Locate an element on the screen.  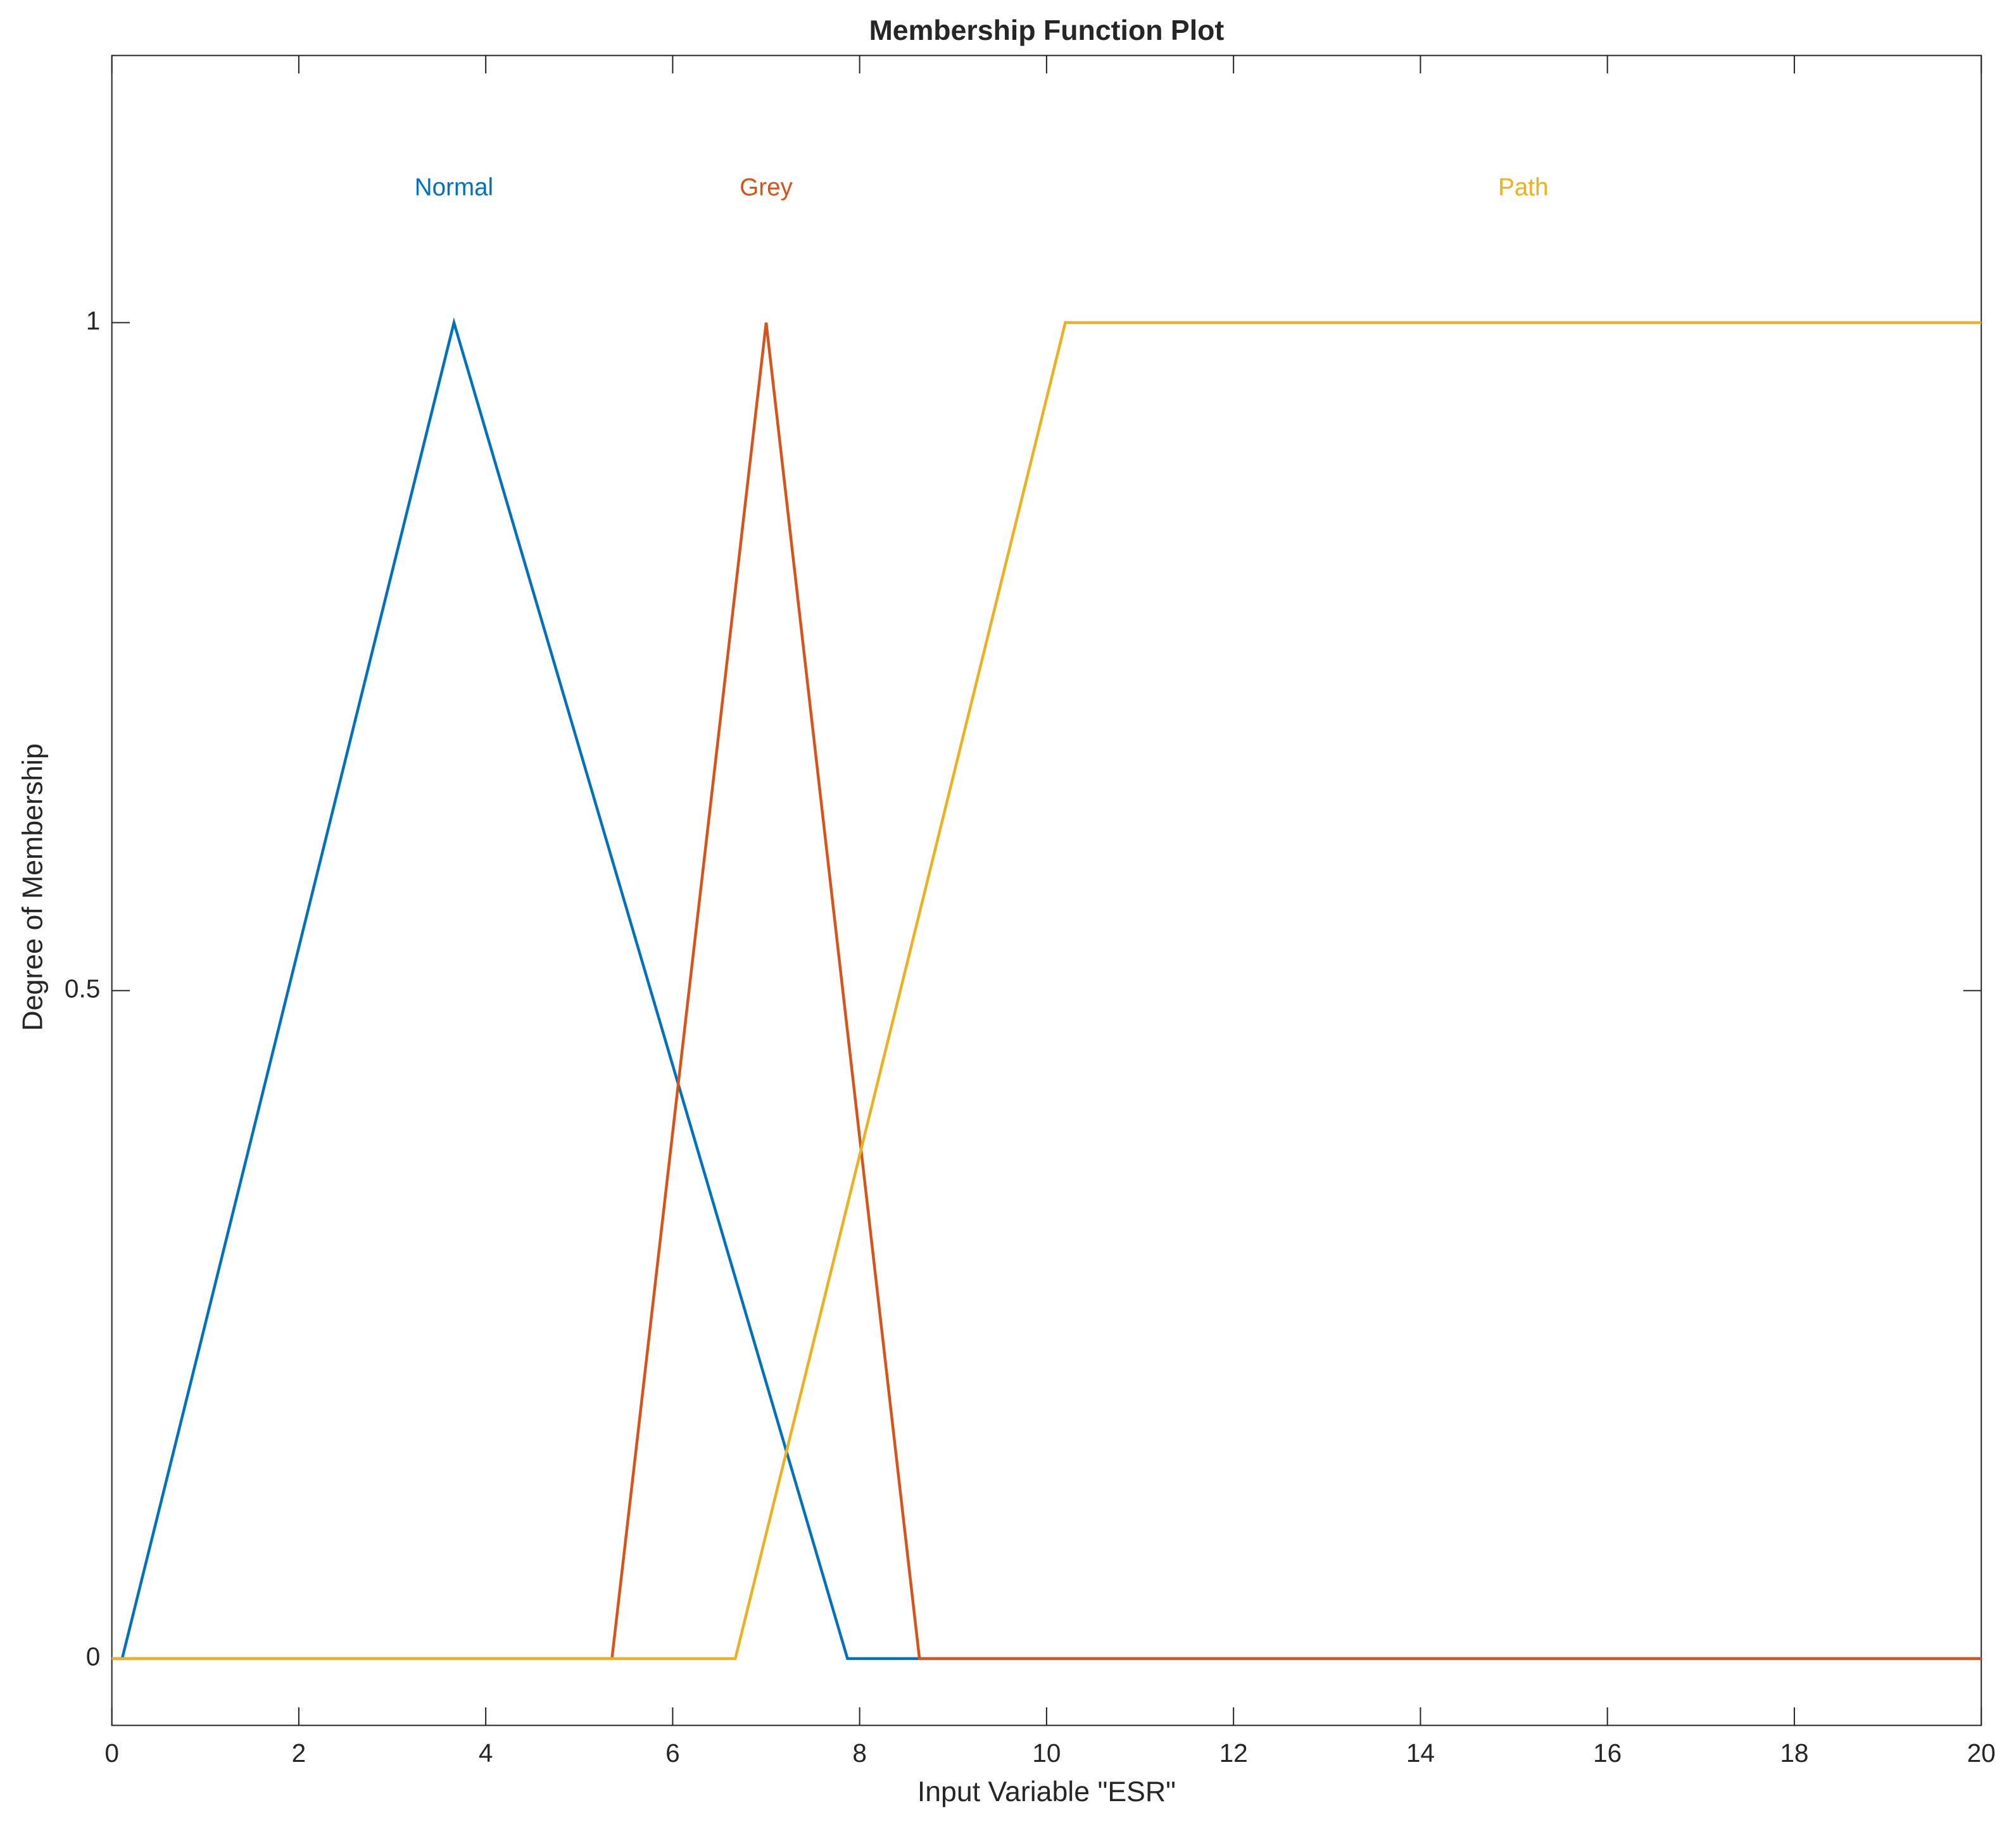
x-axis-label: Input Variable "ESR" is located at coordinates (1046, 1792).